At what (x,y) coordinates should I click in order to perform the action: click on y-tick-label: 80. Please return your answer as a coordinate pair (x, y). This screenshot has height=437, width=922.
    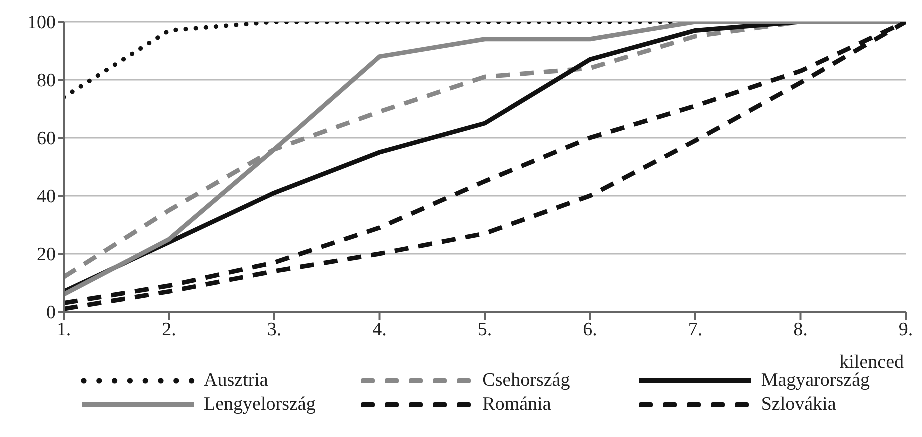
    Looking at the image, I should click on (46, 81).